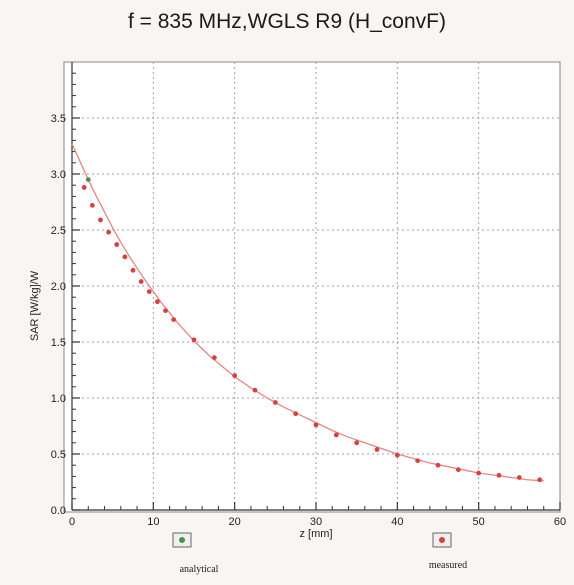 This screenshot has height=585, width=574. I want to click on y-tick-label: 1.0, so click(58, 399).